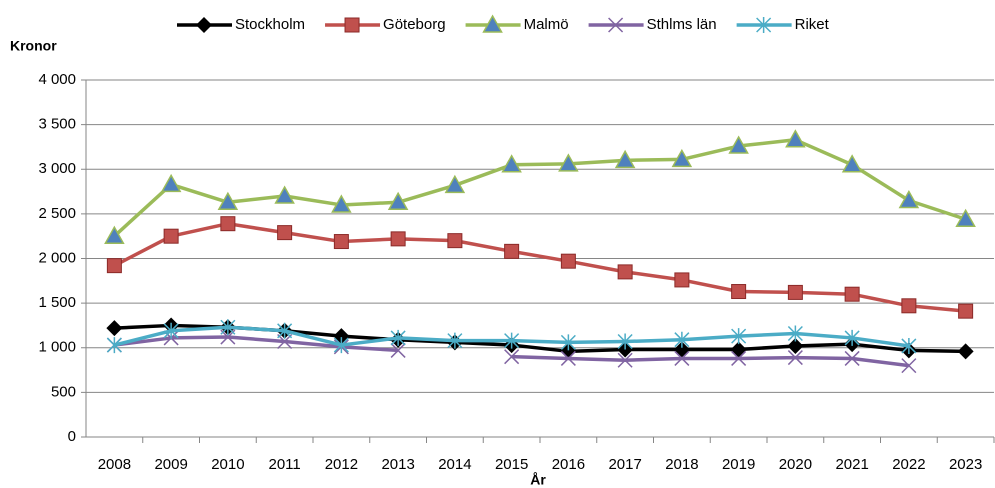 This screenshot has width=995, height=488. I want to click on x-tick-label: 2022, so click(908, 464).